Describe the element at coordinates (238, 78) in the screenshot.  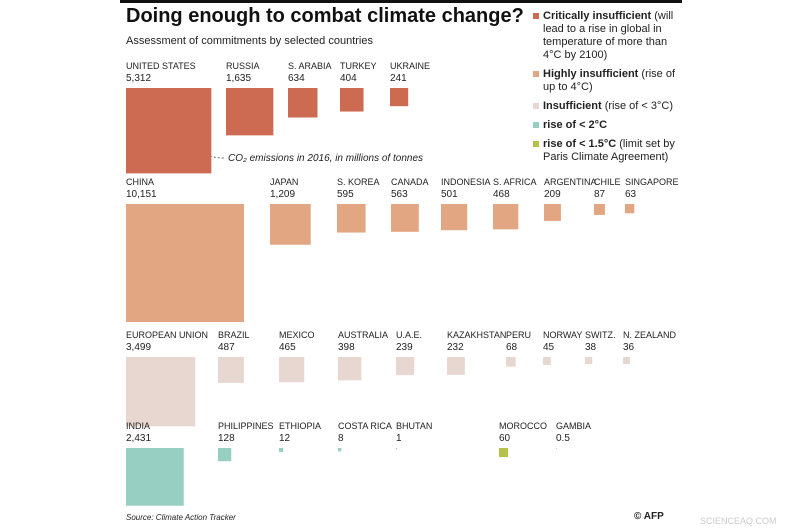
I see `value-label: 1,635` at that location.